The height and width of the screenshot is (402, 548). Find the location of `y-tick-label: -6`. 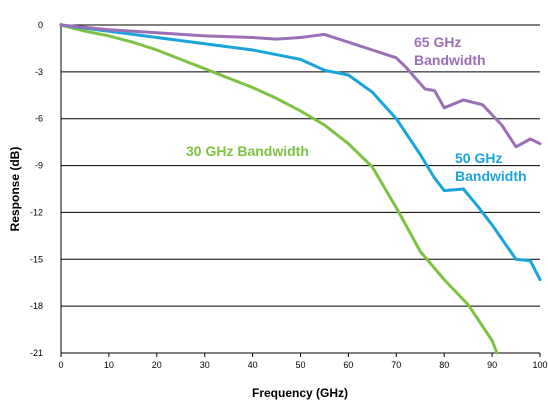

y-tick-label: -6 is located at coordinates (39, 119).